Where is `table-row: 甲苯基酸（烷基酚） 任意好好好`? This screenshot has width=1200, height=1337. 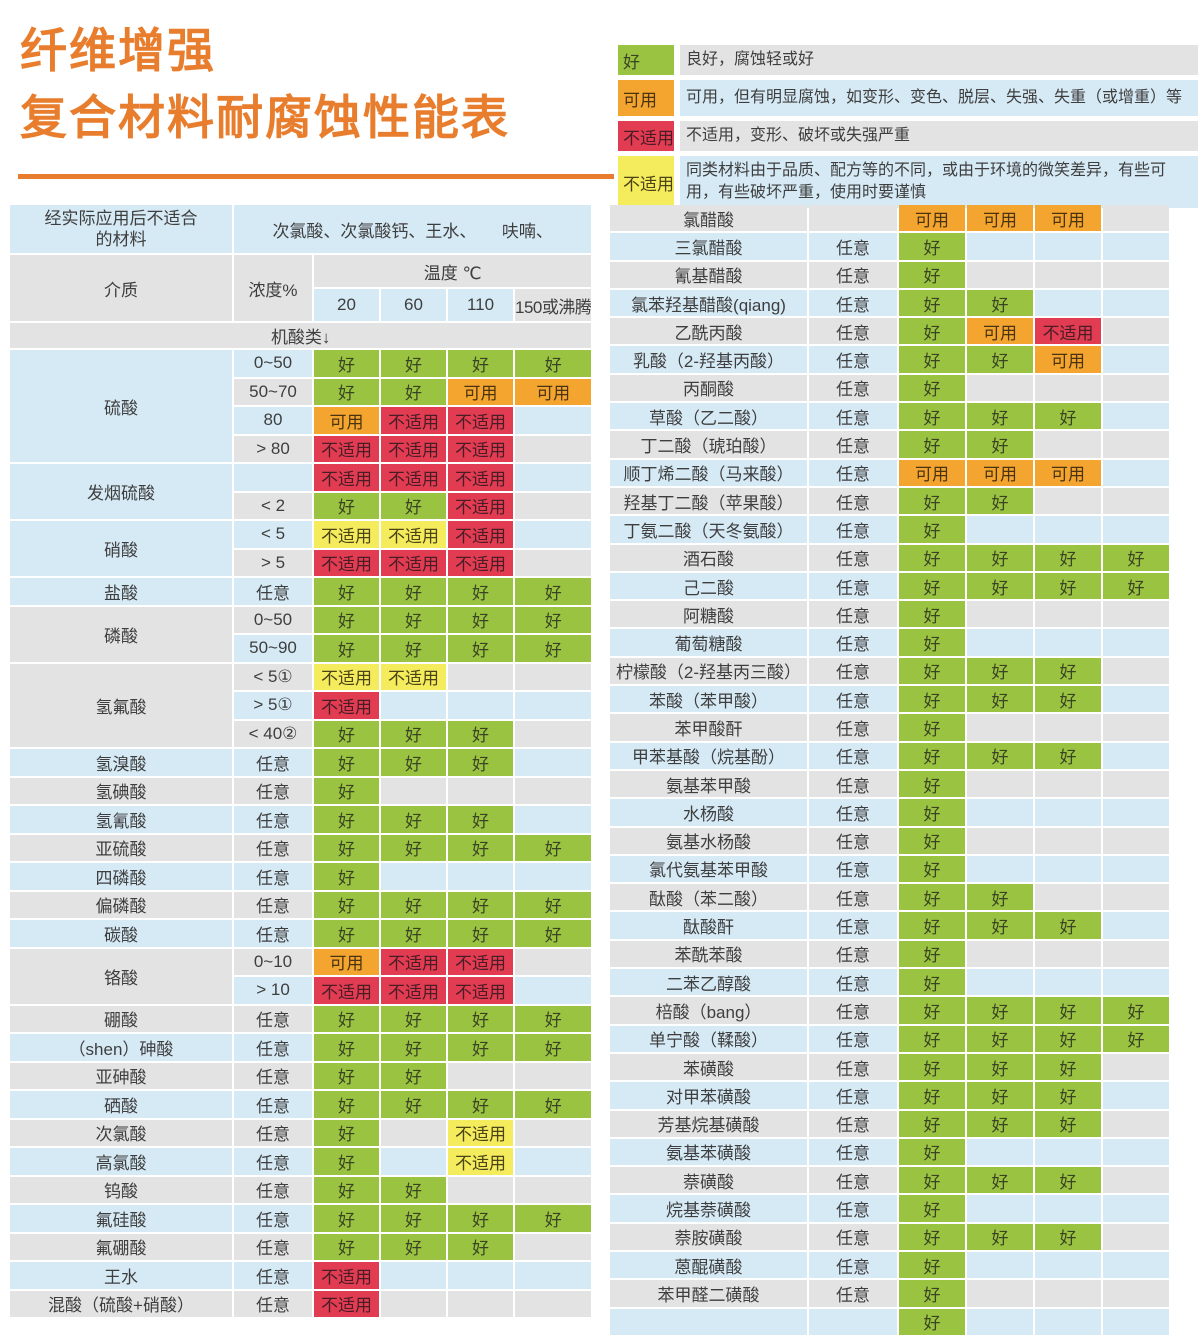 table-row: 甲苯基酸（烷基酚） 任意好好好 is located at coordinates (889, 755).